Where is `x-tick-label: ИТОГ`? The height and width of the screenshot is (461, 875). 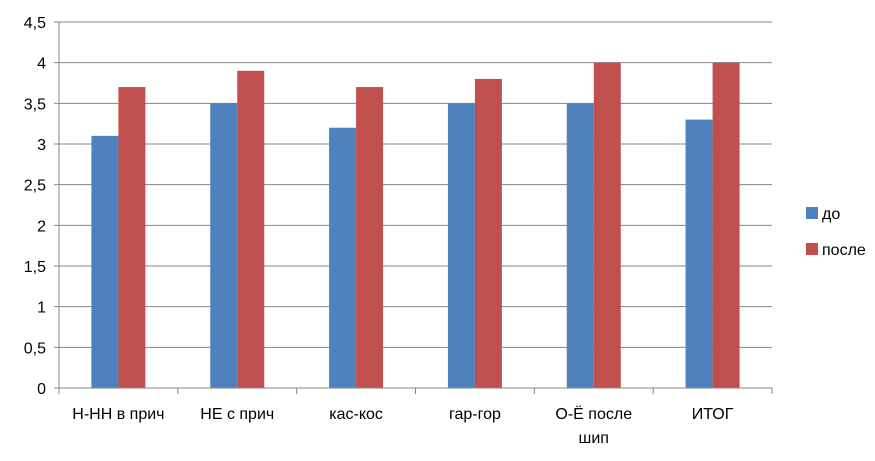 x-tick-label: ИТОГ is located at coordinates (713, 414).